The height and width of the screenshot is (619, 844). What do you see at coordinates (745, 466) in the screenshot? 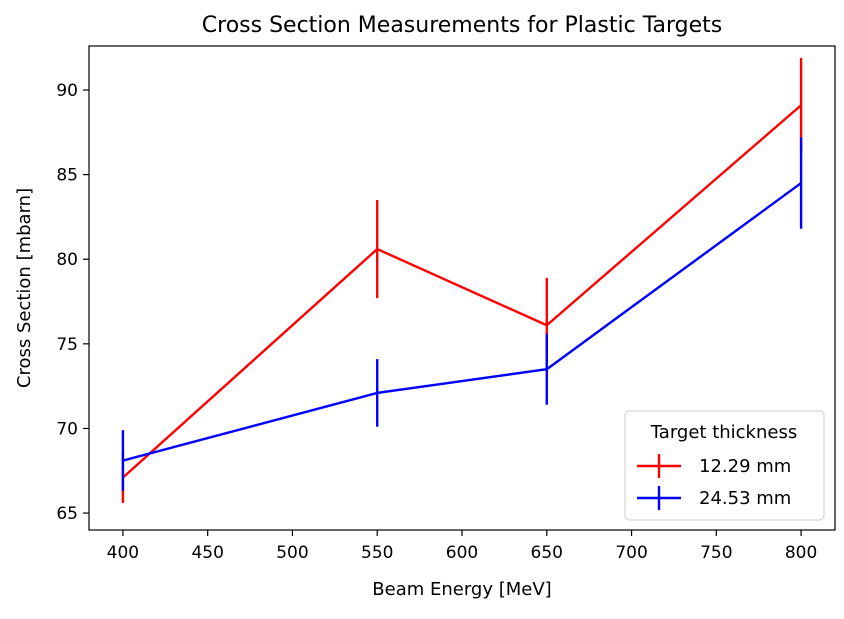
I see `legend-entry-label: 12.29 mm` at bounding box center [745, 466].